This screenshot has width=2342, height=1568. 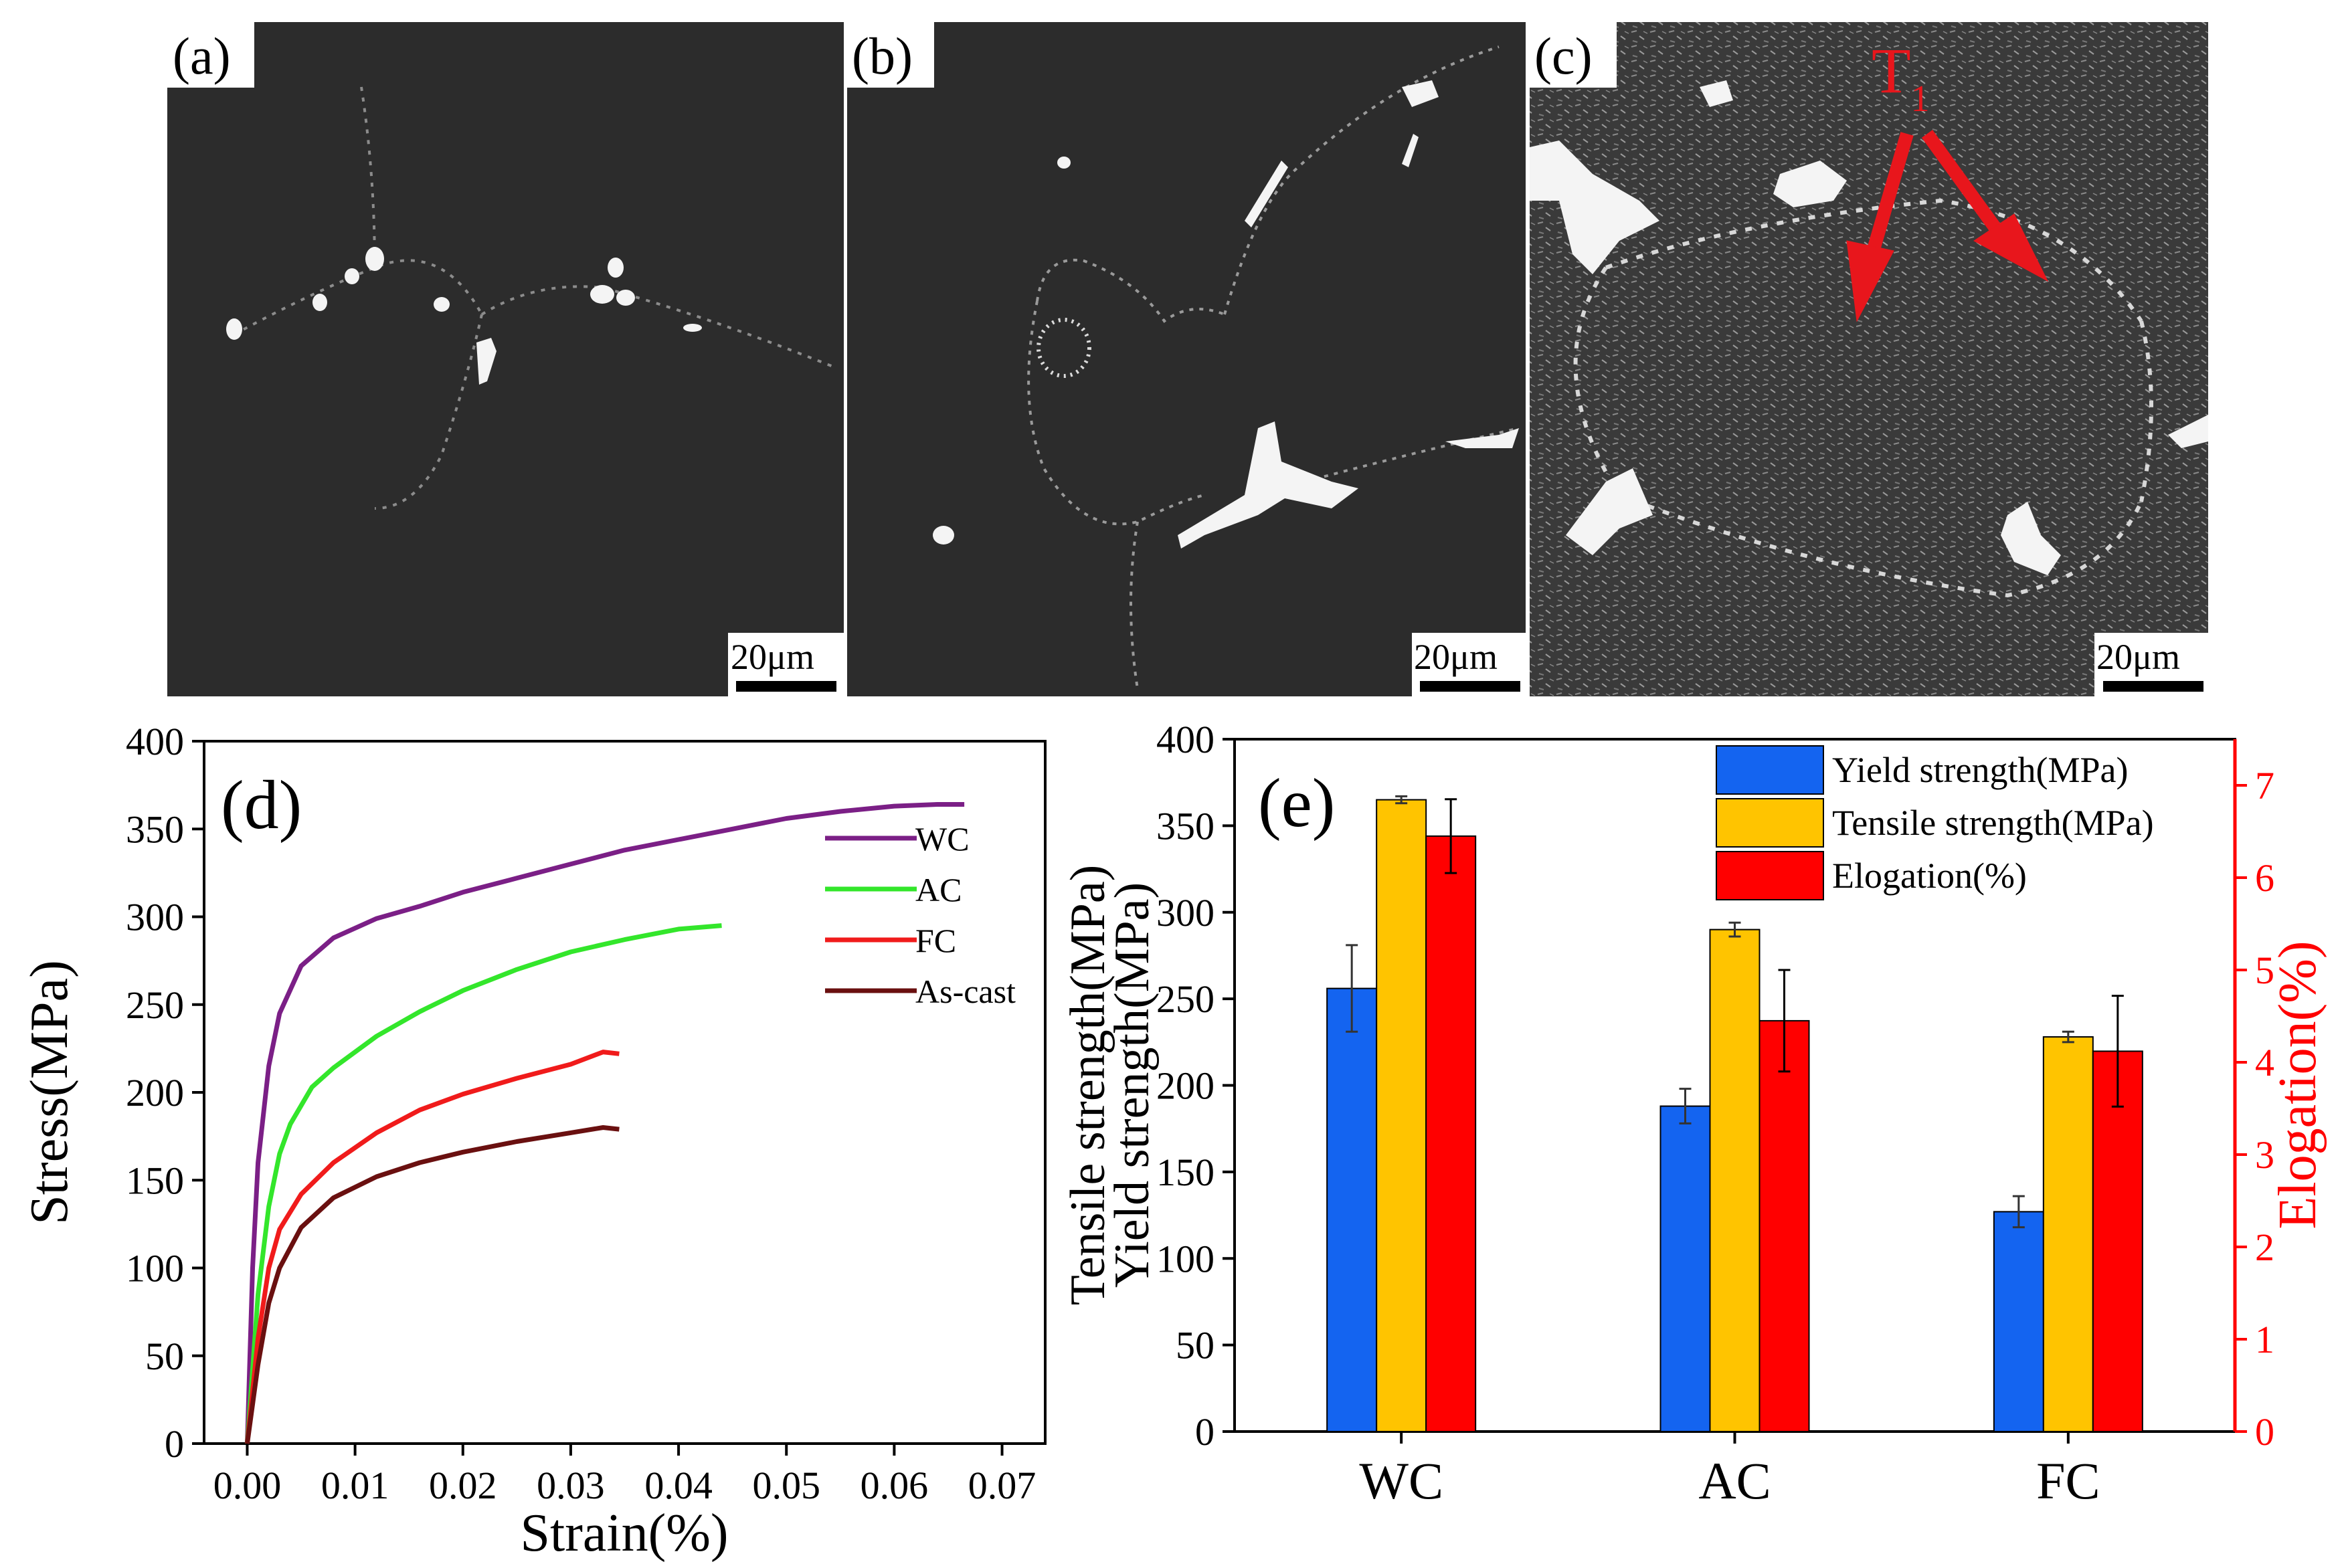 What do you see at coordinates (432, 1284) in the screenshot?
I see `series-line-as-cast` at bounding box center [432, 1284].